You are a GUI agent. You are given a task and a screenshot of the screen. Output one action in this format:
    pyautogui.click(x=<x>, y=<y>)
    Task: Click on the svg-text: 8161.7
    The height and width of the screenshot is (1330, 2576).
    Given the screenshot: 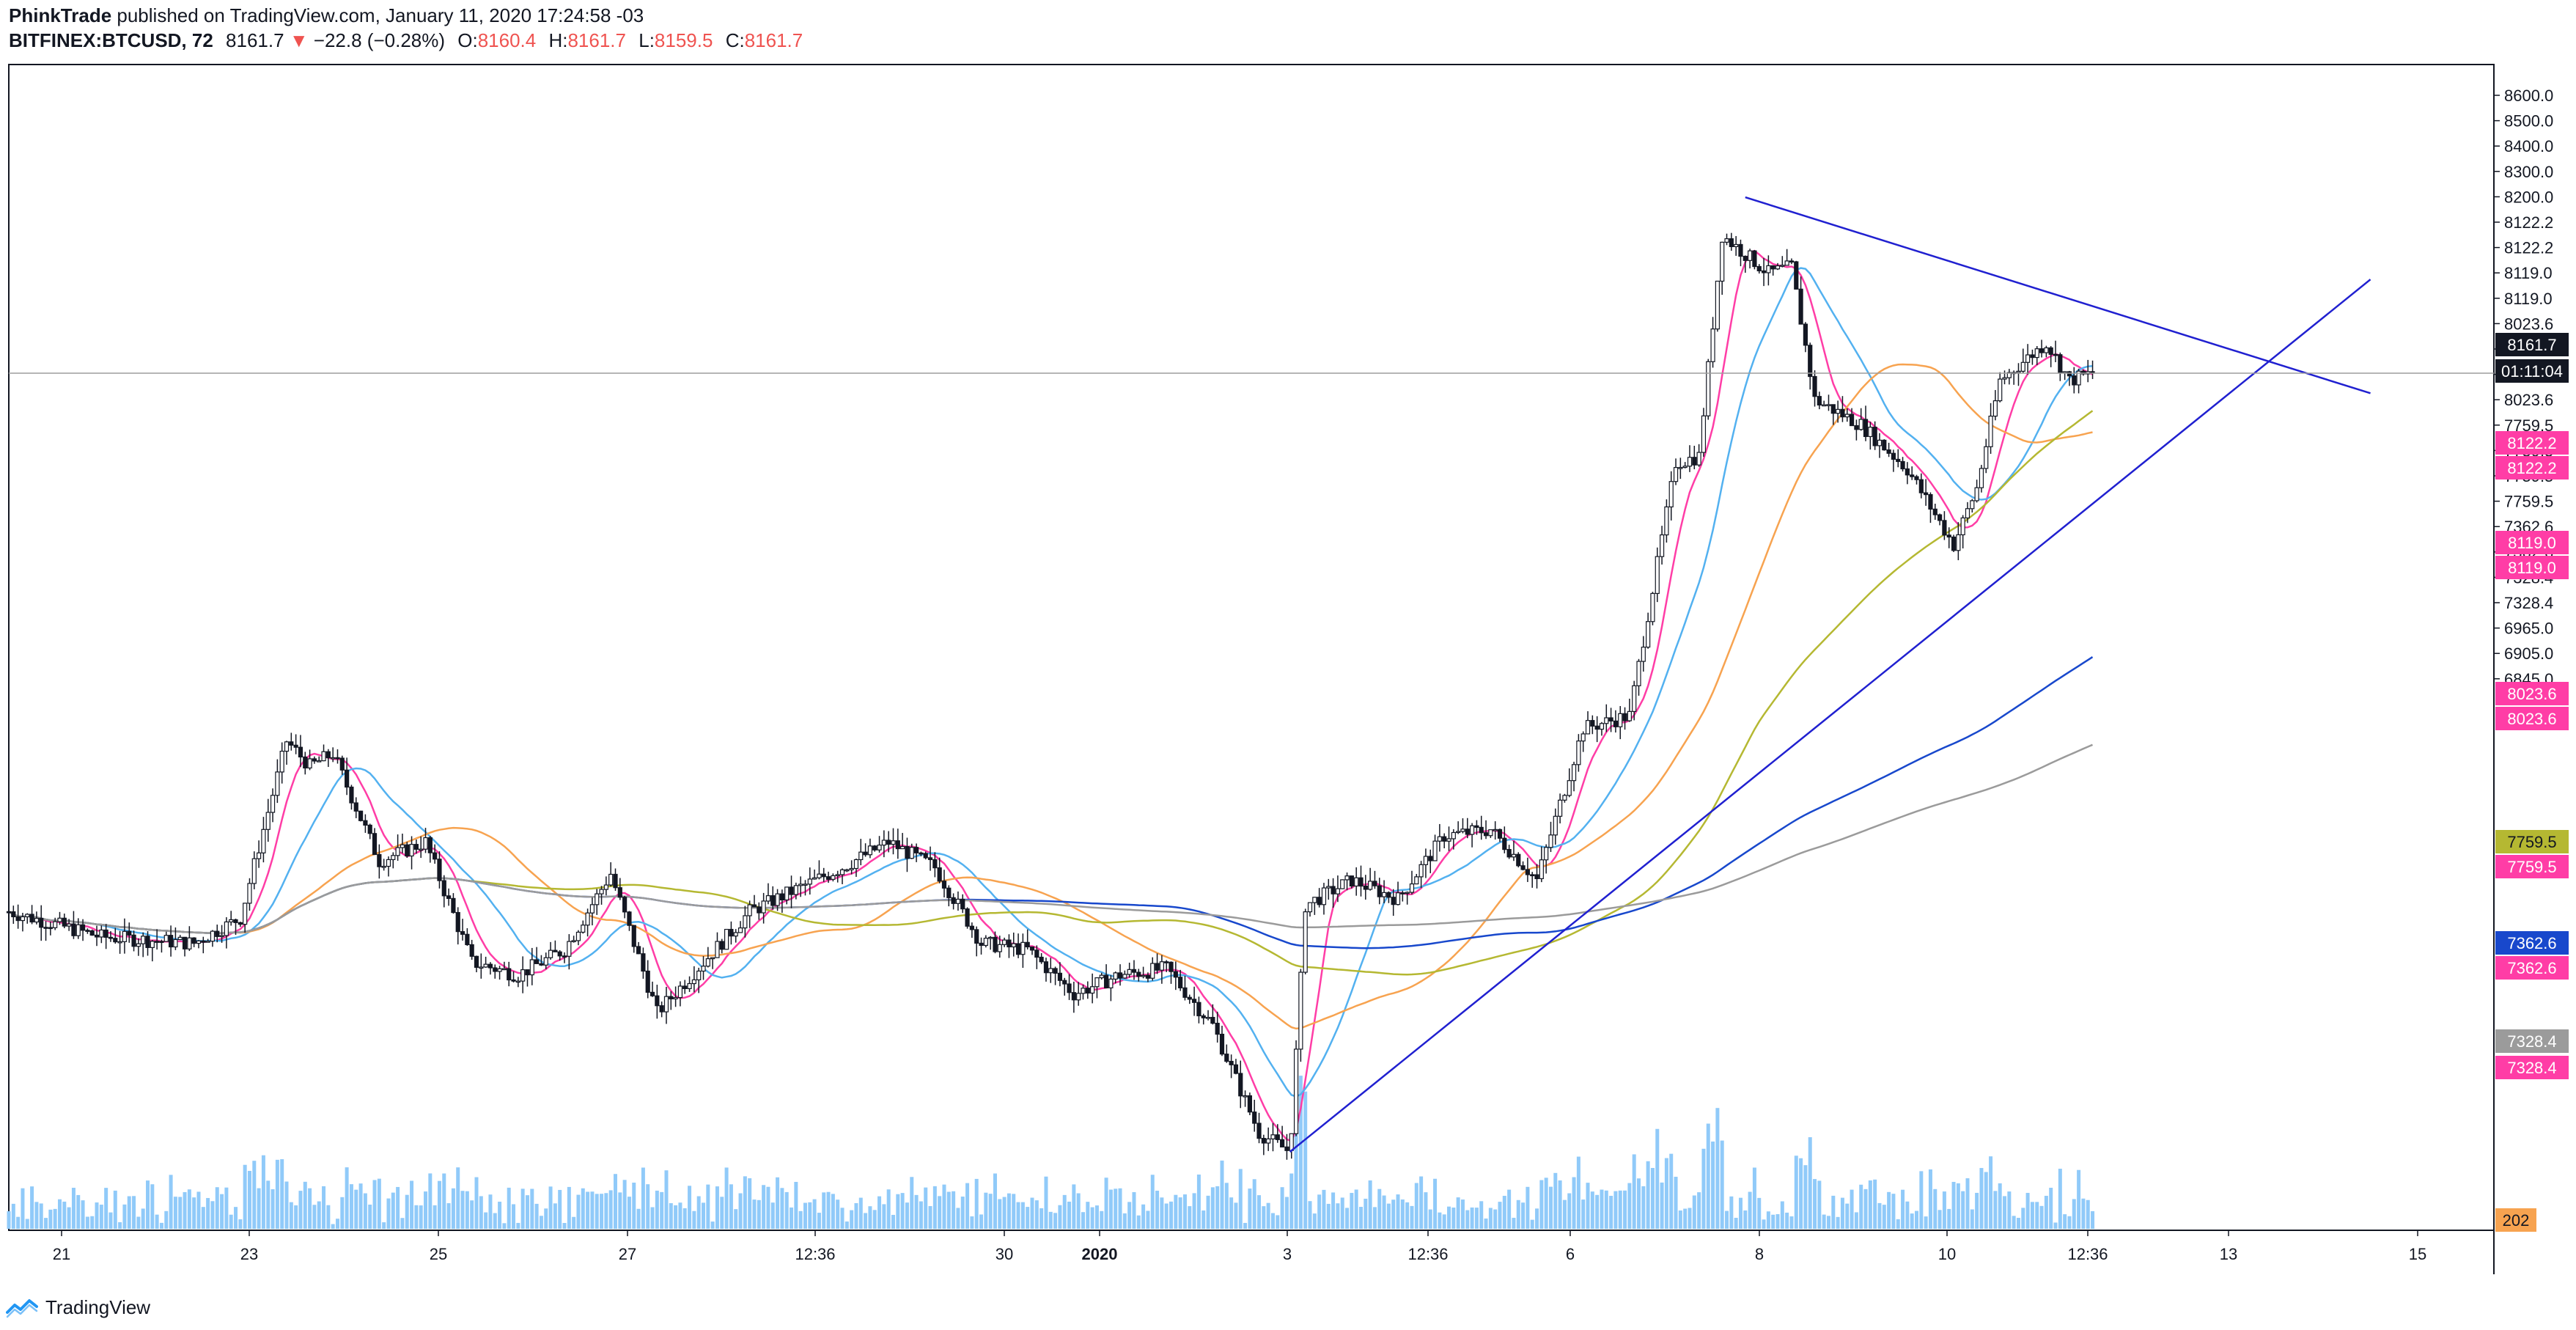 What is the action you would take?
    pyautogui.click(x=2531, y=345)
    